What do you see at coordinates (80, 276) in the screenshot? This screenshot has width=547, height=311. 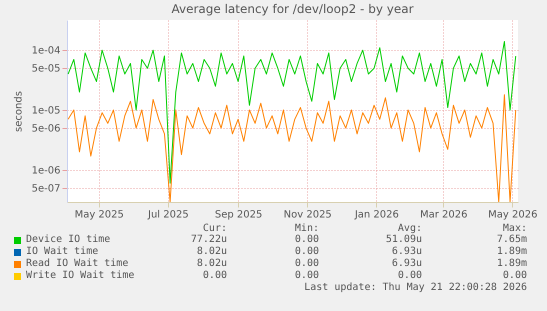 I see `legend-label: Write IO Wait time` at bounding box center [80, 276].